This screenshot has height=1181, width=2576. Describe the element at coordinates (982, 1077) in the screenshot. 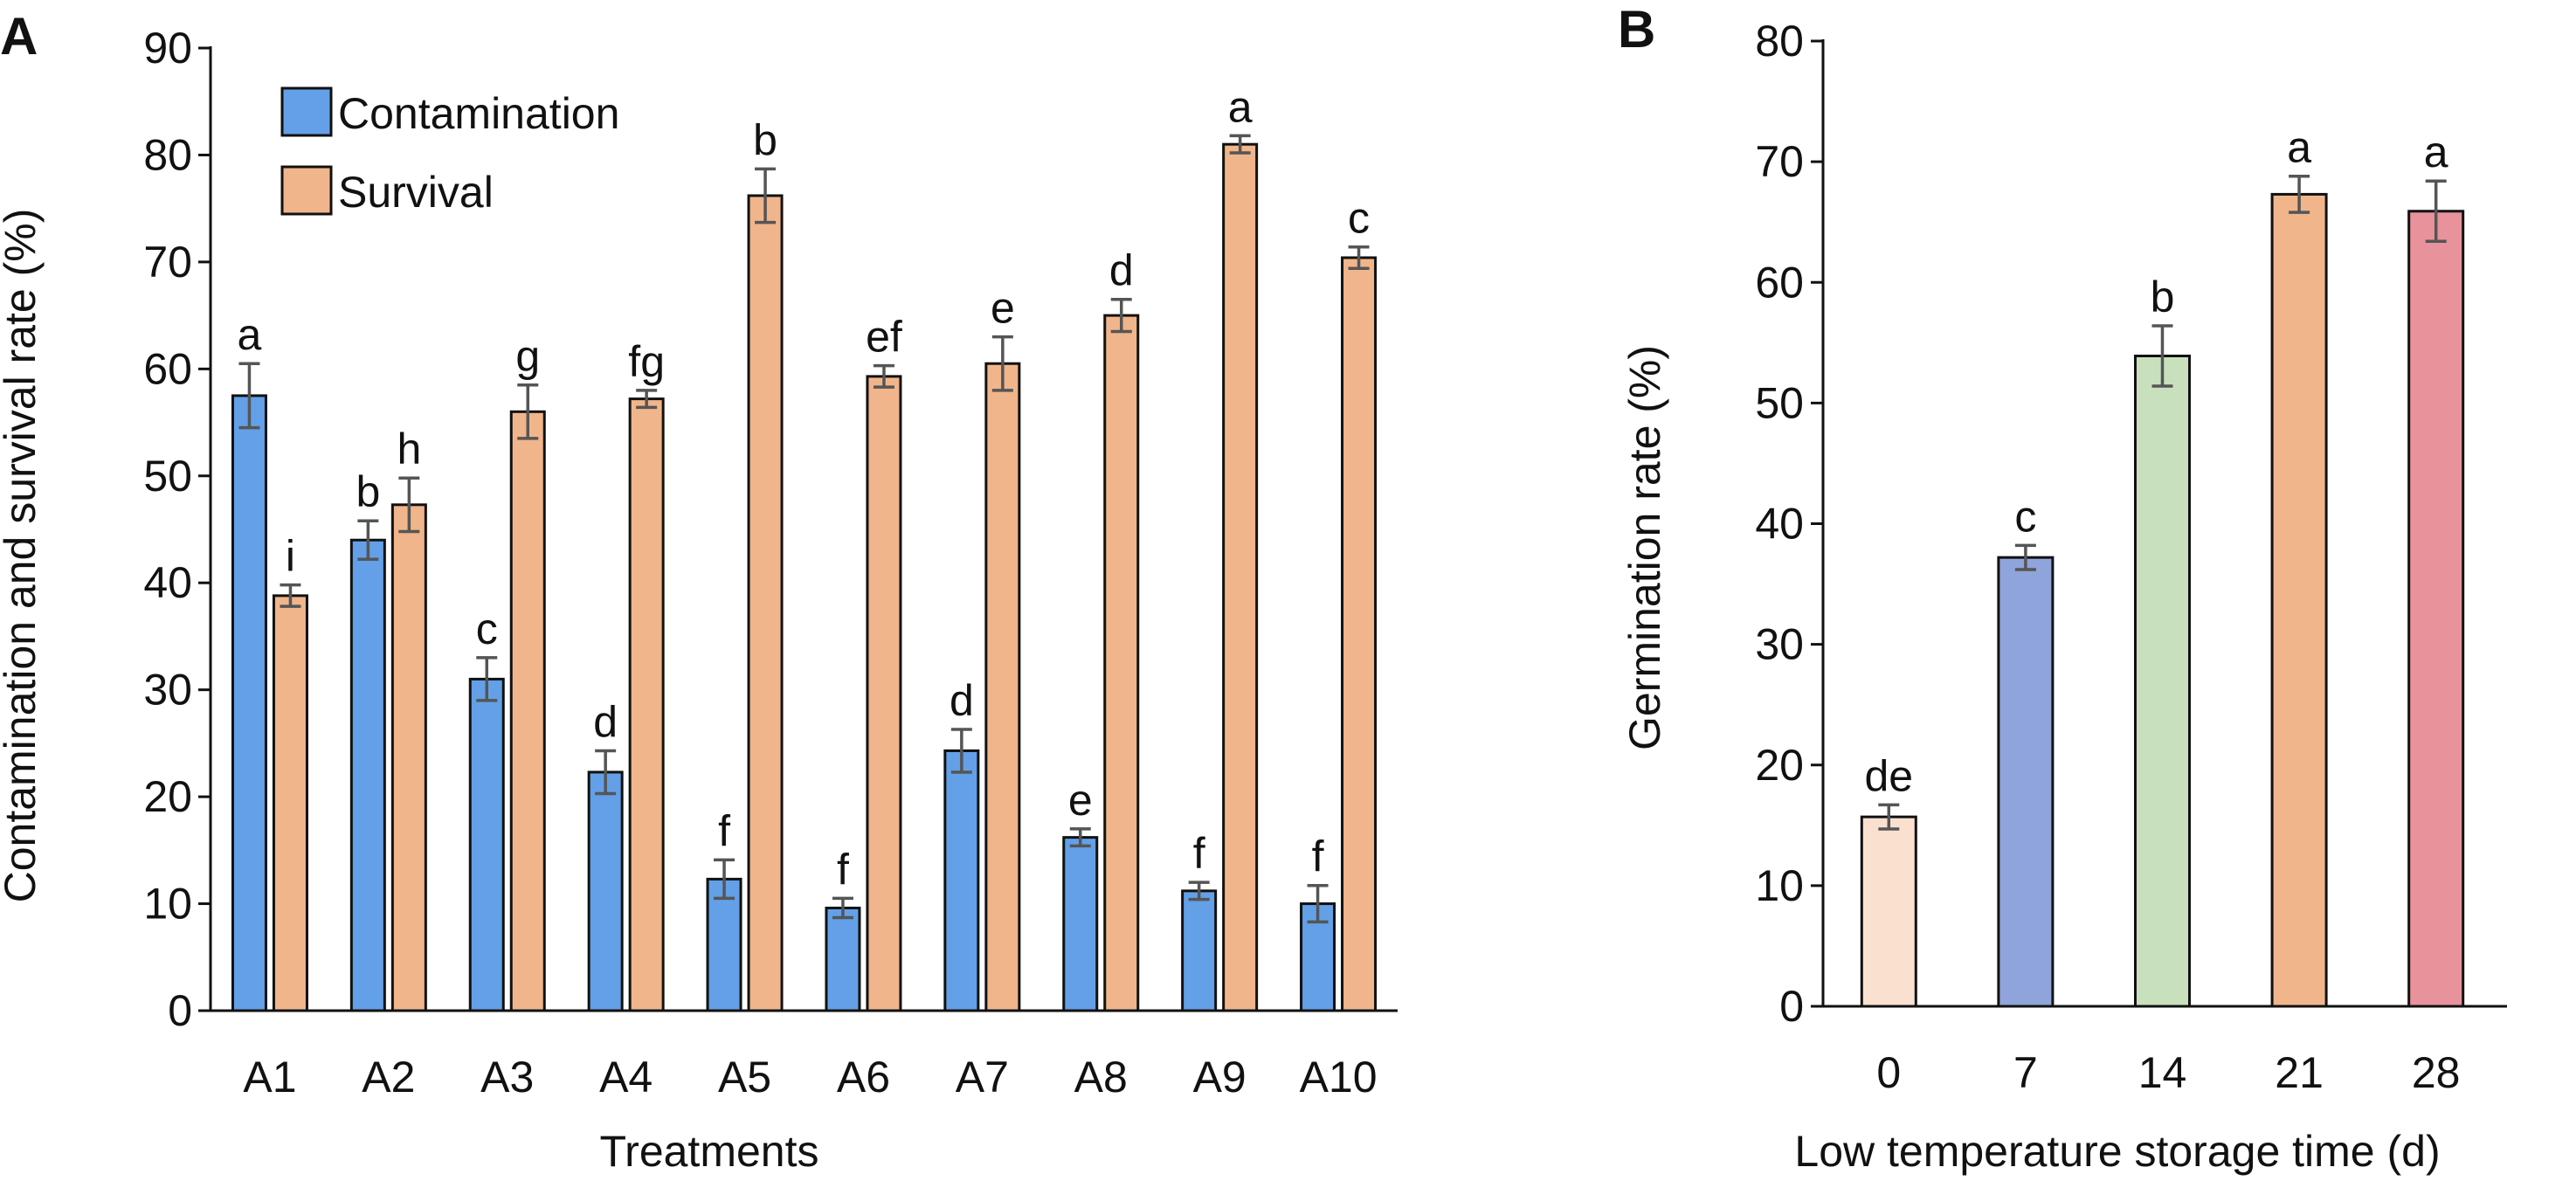

I see `x-tick-label-A7: A7` at that location.